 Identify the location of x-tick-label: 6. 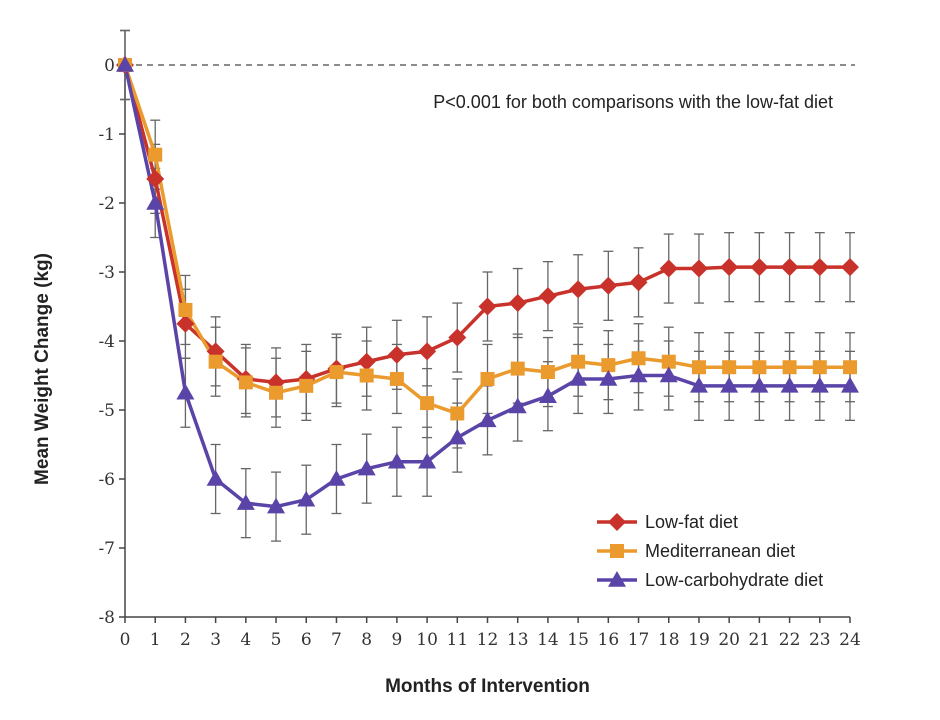
(306, 640).